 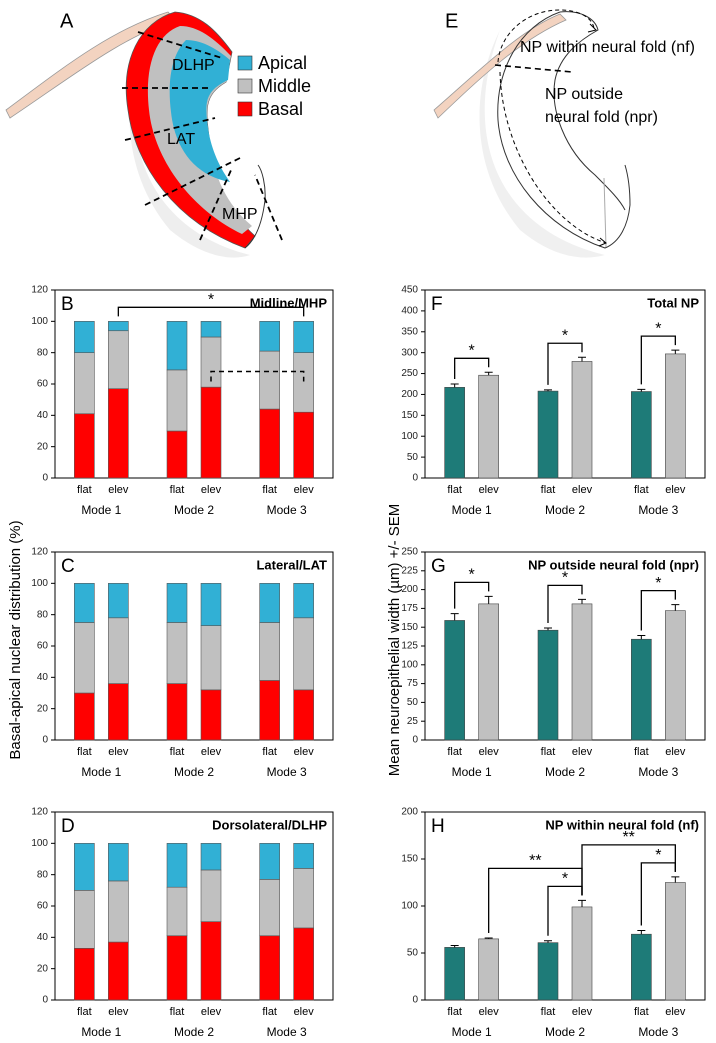 What do you see at coordinates (673, 302) in the screenshot?
I see `chart-title: Total NP` at bounding box center [673, 302].